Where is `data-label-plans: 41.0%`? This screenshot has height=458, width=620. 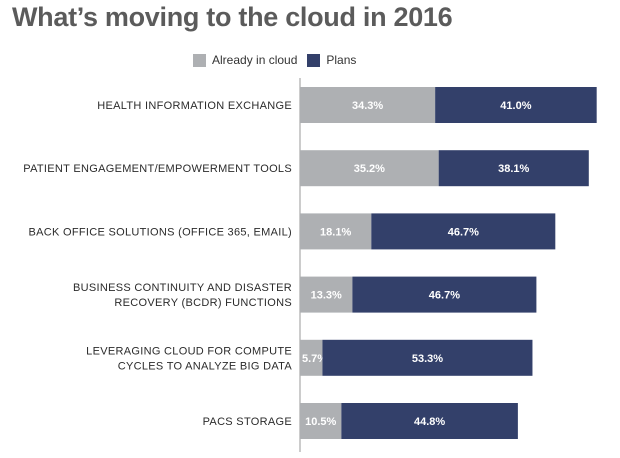 data-label-plans: 41.0% is located at coordinates (515, 106).